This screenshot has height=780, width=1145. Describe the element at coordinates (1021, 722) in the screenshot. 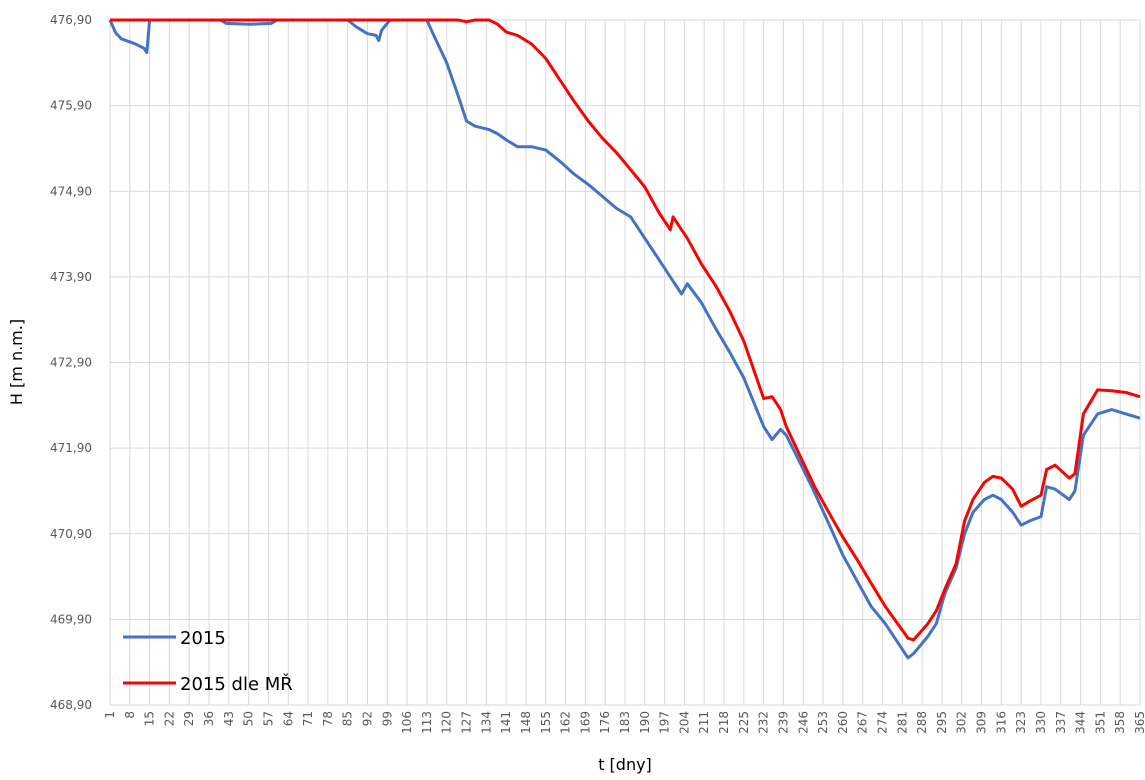

I see `x-tick-label: 323` at that location.